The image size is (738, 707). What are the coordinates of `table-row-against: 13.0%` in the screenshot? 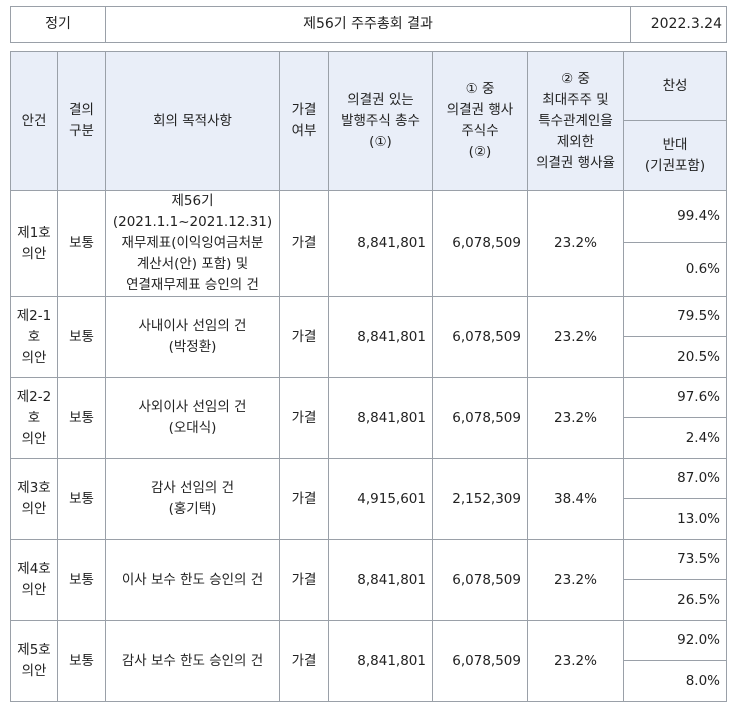 It's located at (369, 519).